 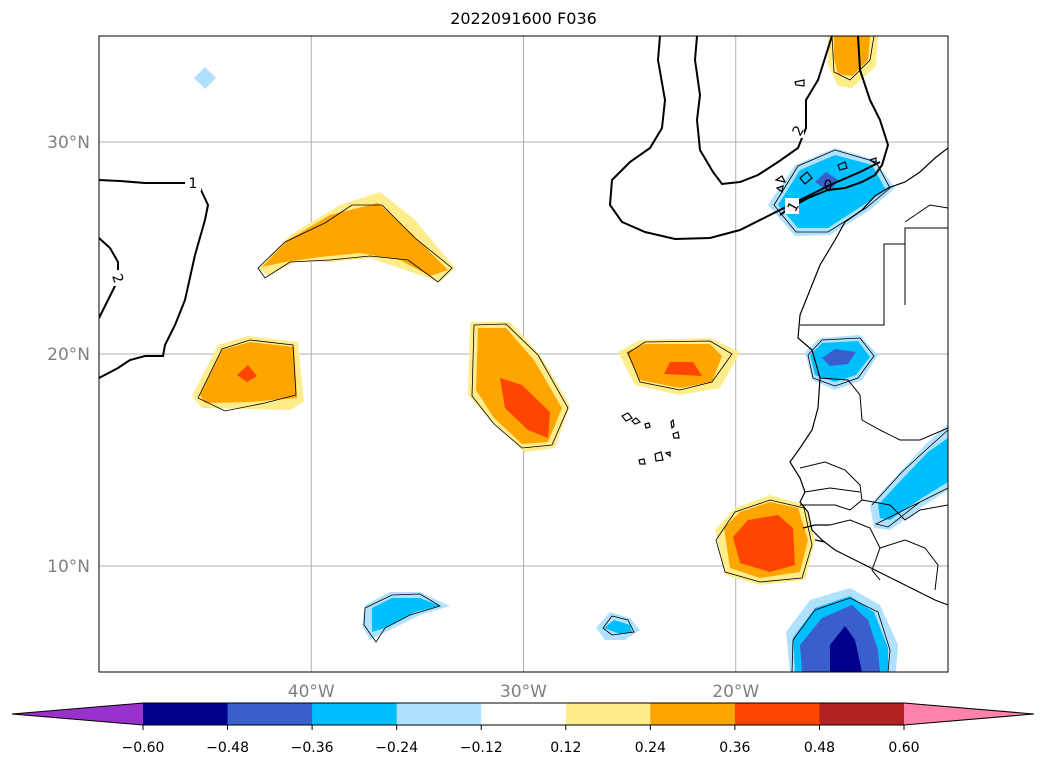 I want to click on lat-tick-label: 20°N, so click(x=68, y=355).